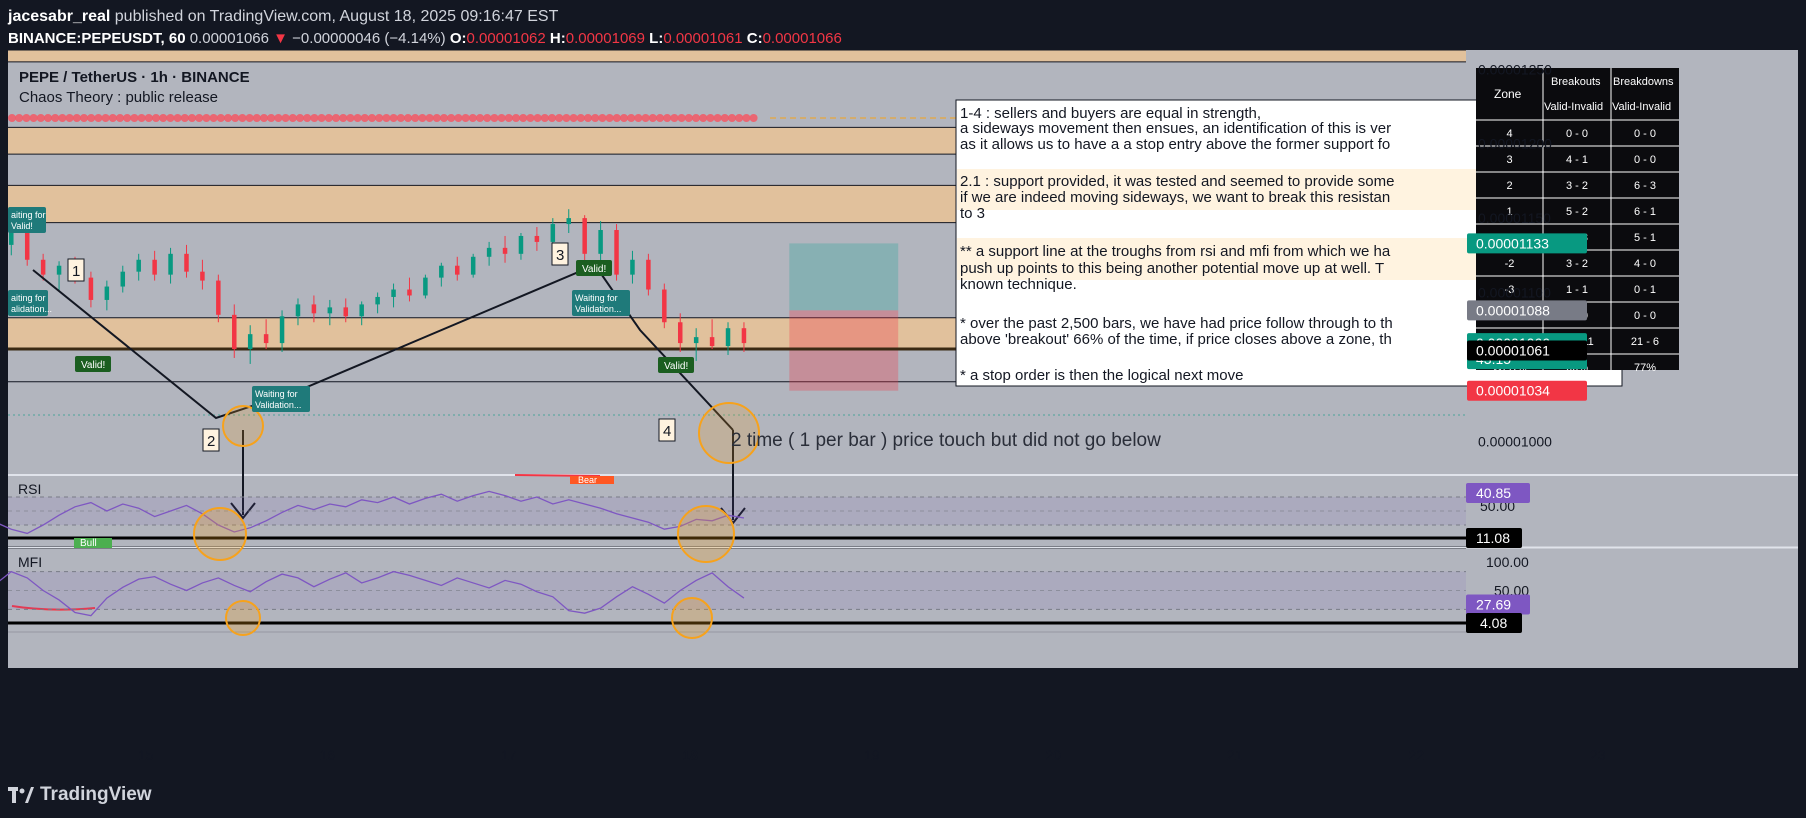 This screenshot has height=818, width=1806. What do you see at coordinates (1494, 623) in the screenshot?
I see `mfi-low-label: 4.08` at bounding box center [1494, 623].